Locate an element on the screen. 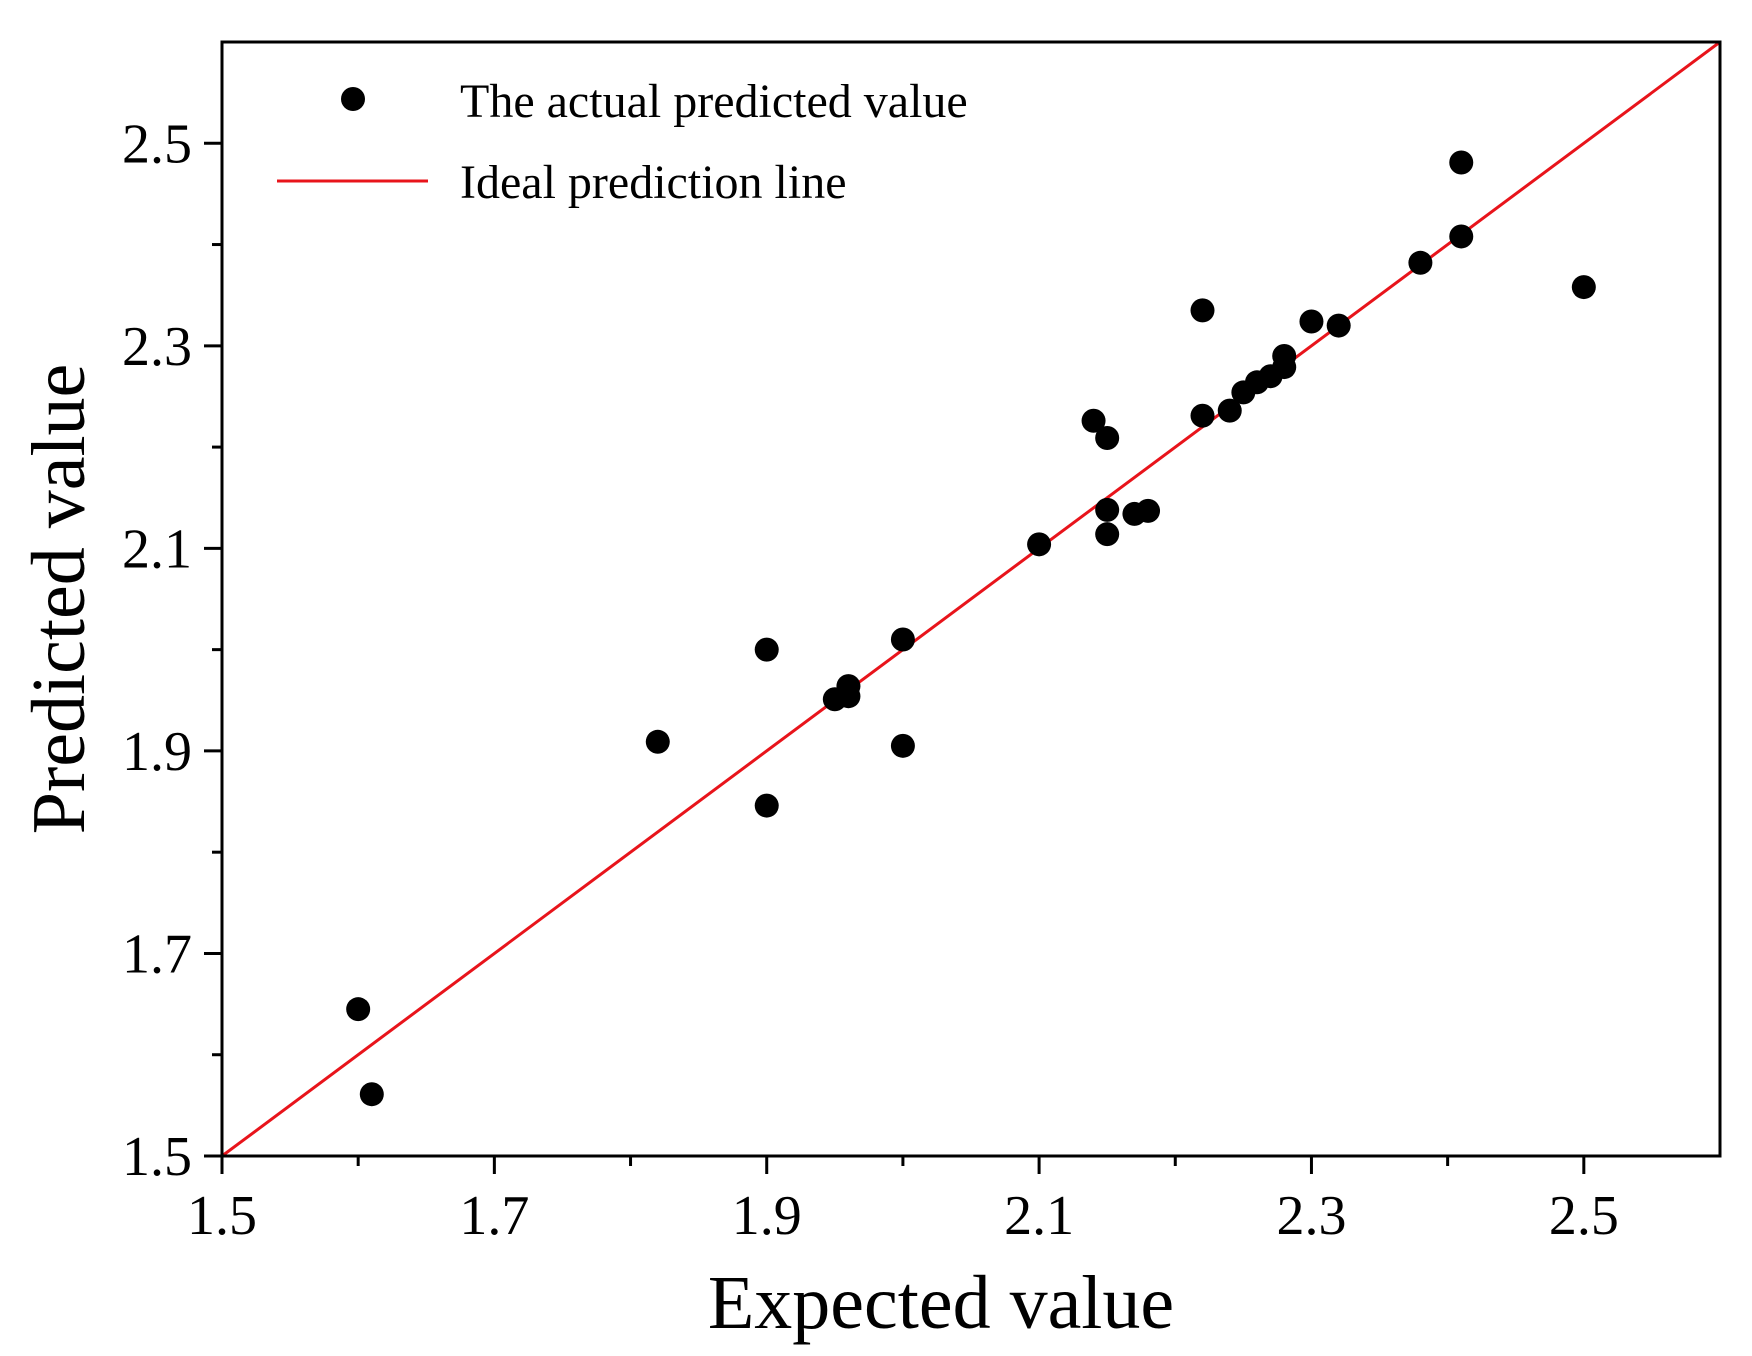 The image size is (1752, 1356). y-tick-label: 1.5 is located at coordinates (157, 1157).